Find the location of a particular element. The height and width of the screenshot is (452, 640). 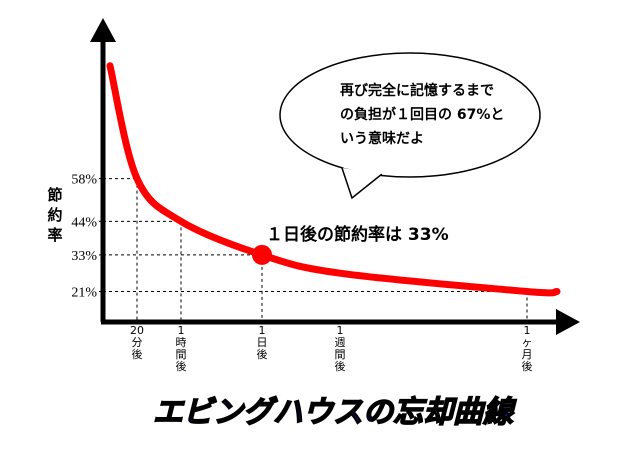

y-tick-label: 58% is located at coordinates (84, 180).